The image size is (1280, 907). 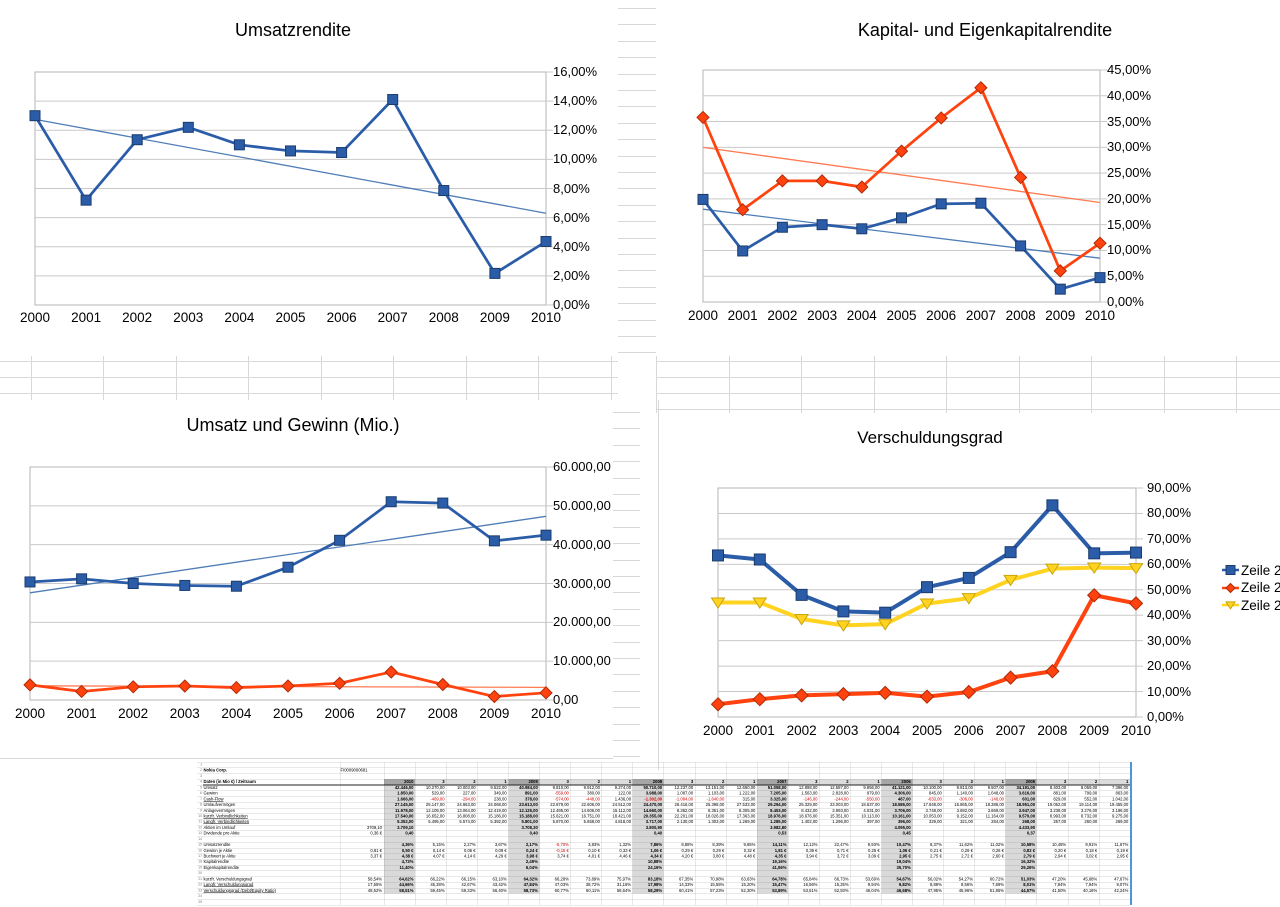 I want to click on data-cell: 0,33 €, so click(x=625, y=850).